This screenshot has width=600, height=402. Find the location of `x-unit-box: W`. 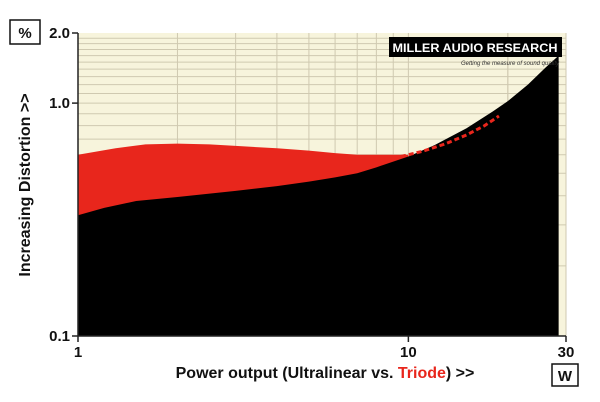

x-unit-box: W is located at coordinates (565, 375).